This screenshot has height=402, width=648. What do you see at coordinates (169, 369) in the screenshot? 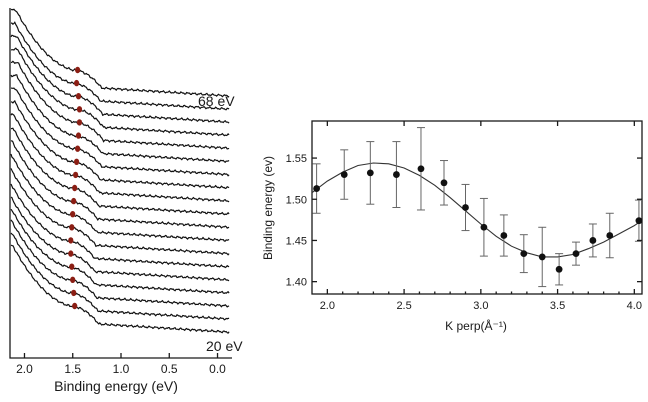
I see `left-x-tick-label: 0.5` at bounding box center [169, 369].